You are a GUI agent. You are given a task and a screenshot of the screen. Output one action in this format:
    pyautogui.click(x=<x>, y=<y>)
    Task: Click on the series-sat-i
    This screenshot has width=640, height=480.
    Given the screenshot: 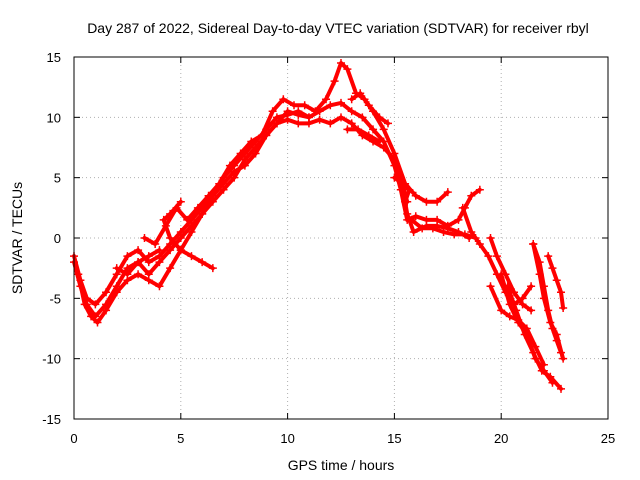 What is the action you would take?
    pyautogui.click(x=363, y=135)
    